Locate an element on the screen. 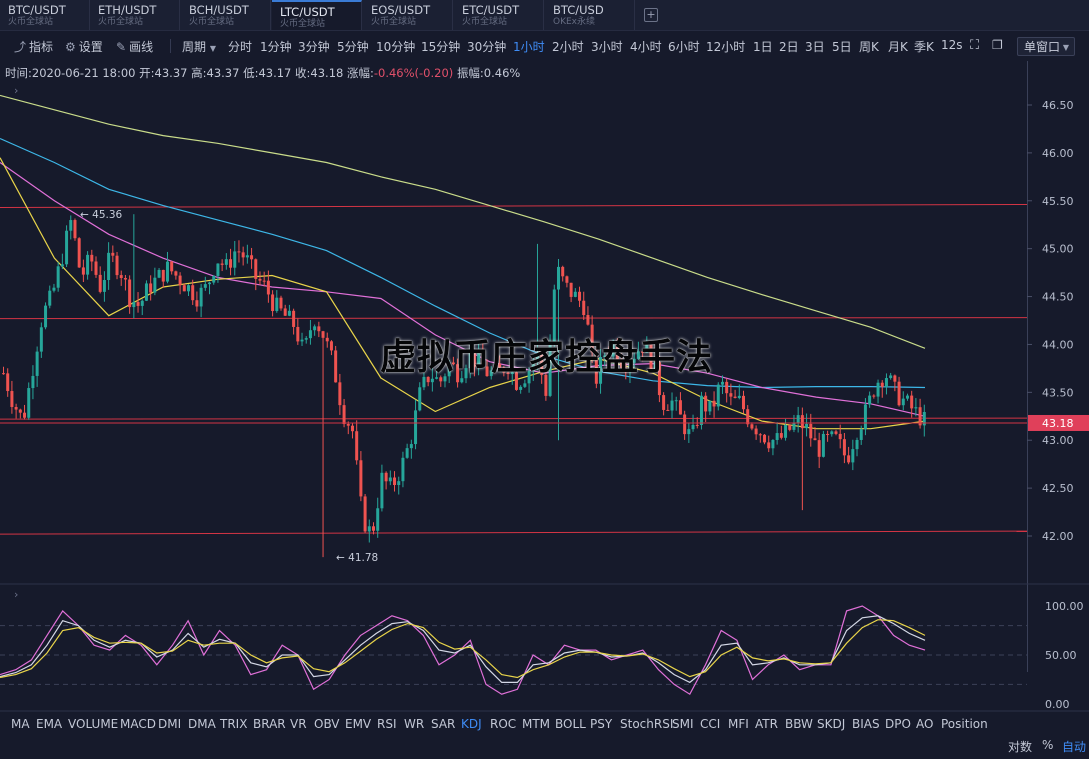 The width and height of the screenshot is (1089, 759). indicator-option: KDJ is located at coordinates (471, 724).